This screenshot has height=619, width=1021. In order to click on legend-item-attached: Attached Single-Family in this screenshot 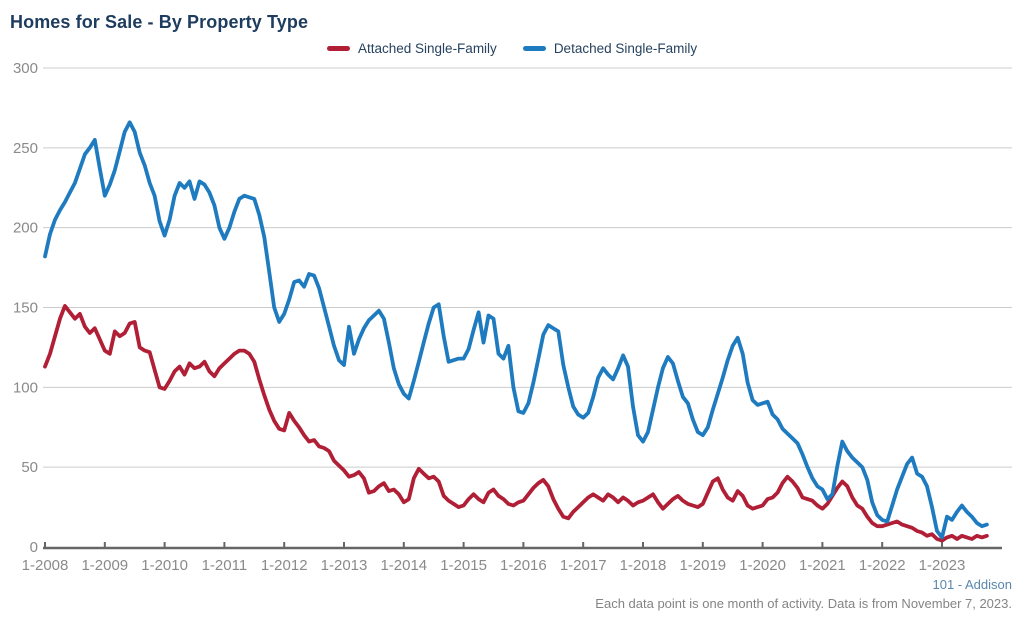, I will do `click(412, 48)`.